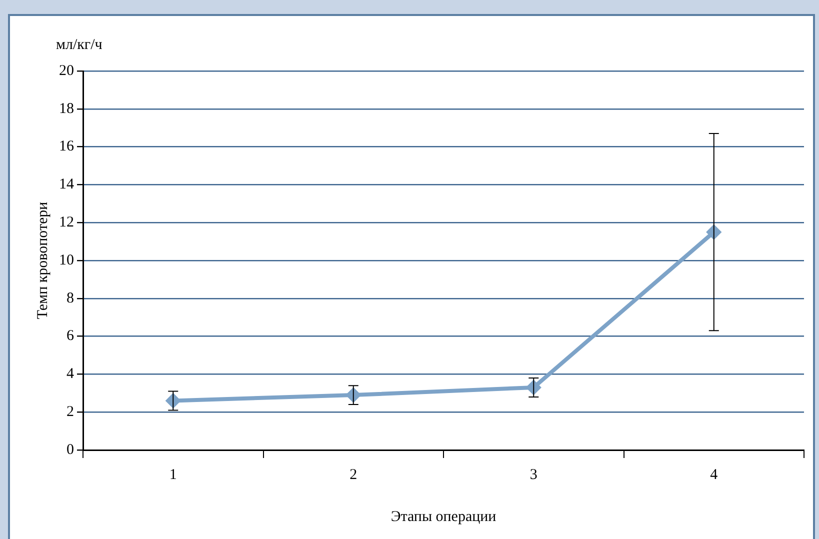 The width and height of the screenshot is (819, 539). Describe the element at coordinates (714, 474) in the screenshot. I see `x-tick-label: 4` at that location.